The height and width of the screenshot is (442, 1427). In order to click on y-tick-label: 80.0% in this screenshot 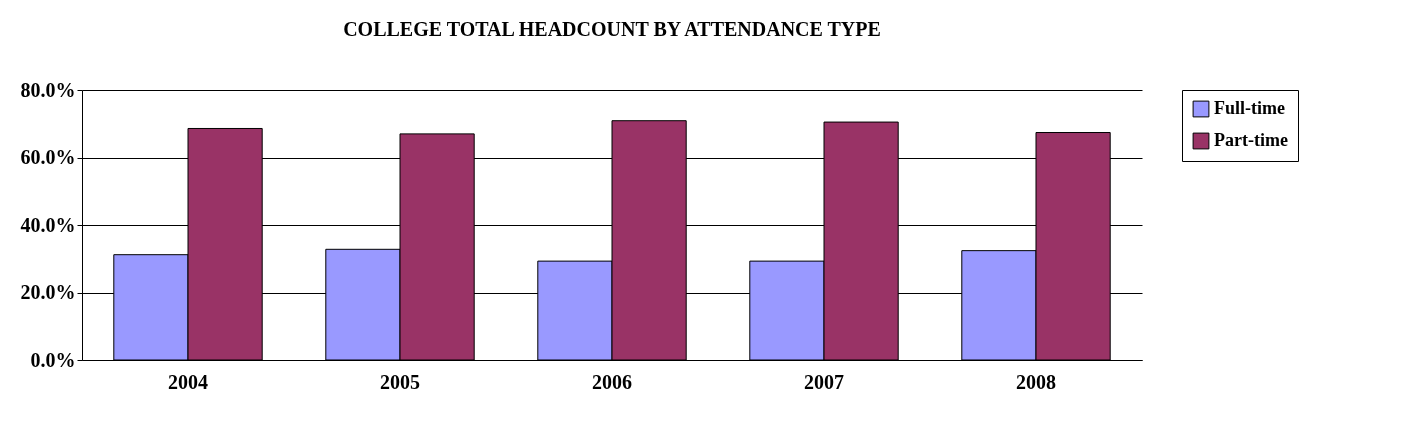, I will do `click(48, 89)`.